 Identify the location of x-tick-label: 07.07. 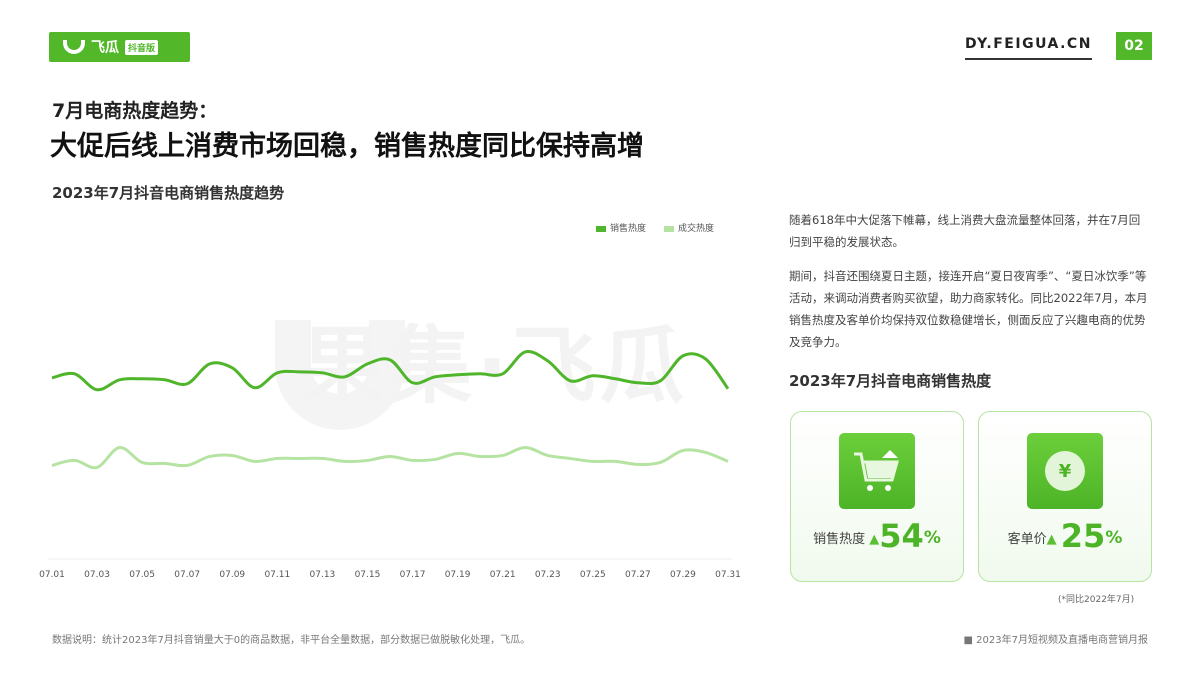
(187, 575).